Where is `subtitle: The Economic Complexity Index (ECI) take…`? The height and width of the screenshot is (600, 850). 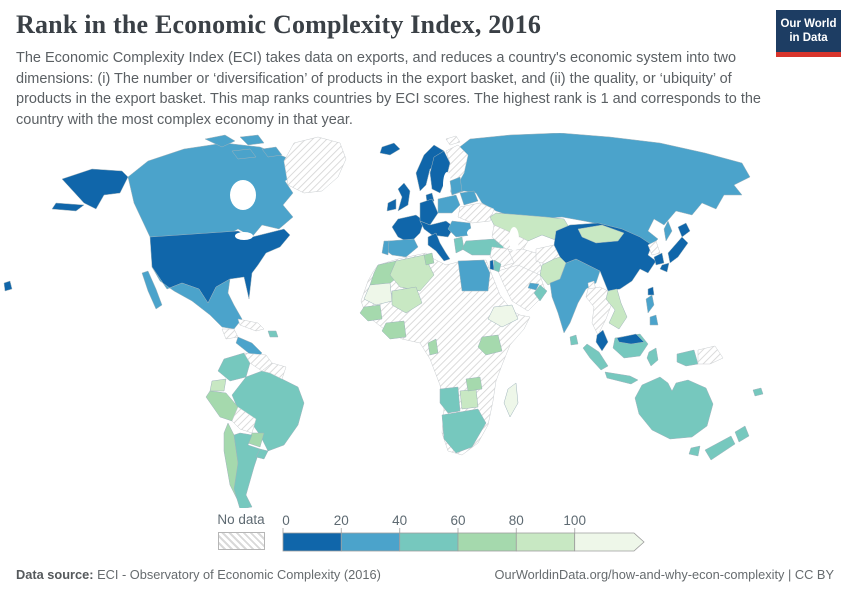
subtitle: The Economic Complexity Index (ECI) take… is located at coordinates (388, 89).